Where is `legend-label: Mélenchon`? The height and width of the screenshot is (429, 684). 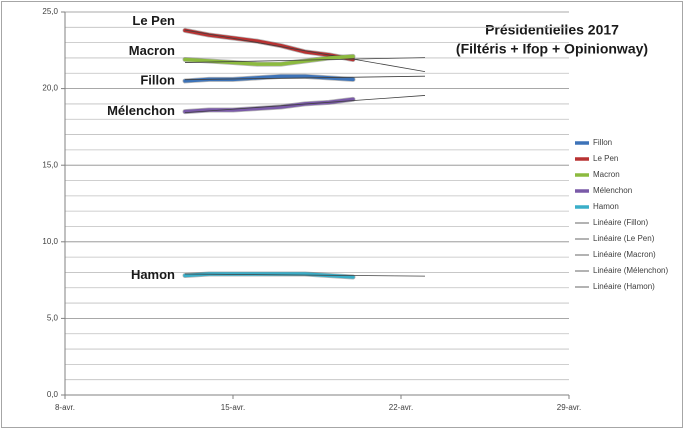
legend-label: Mélenchon is located at coordinates (612, 190).